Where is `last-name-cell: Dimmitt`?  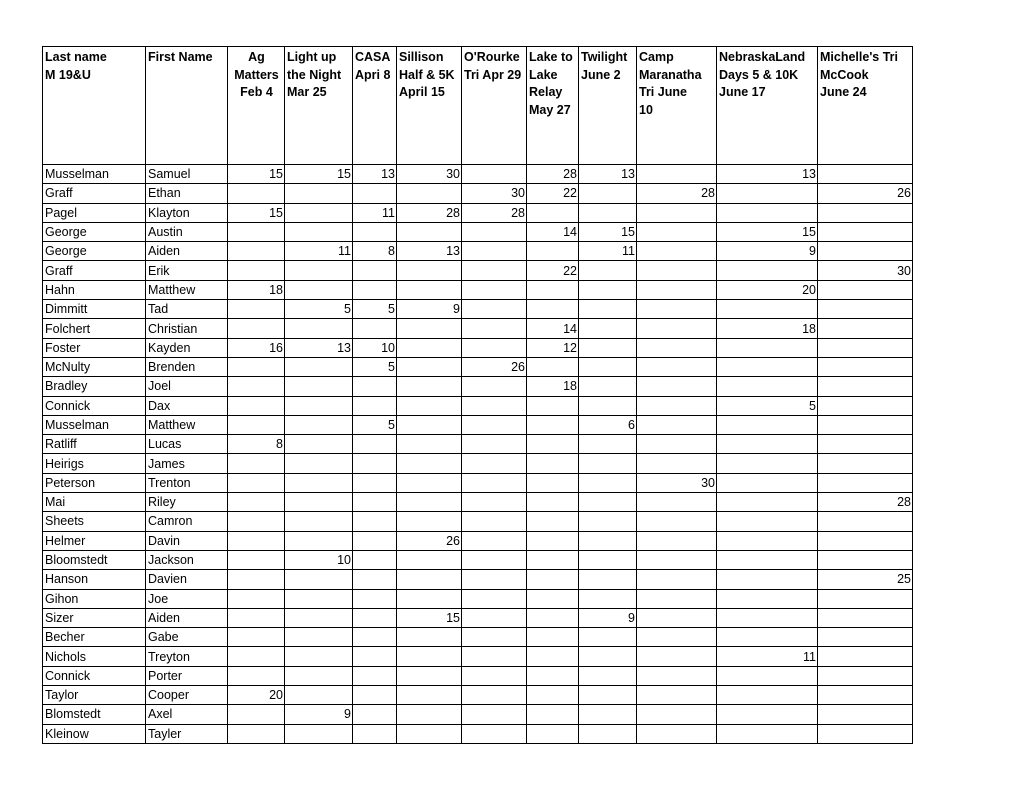
last-name-cell: Dimmitt is located at coordinates (94, 309).